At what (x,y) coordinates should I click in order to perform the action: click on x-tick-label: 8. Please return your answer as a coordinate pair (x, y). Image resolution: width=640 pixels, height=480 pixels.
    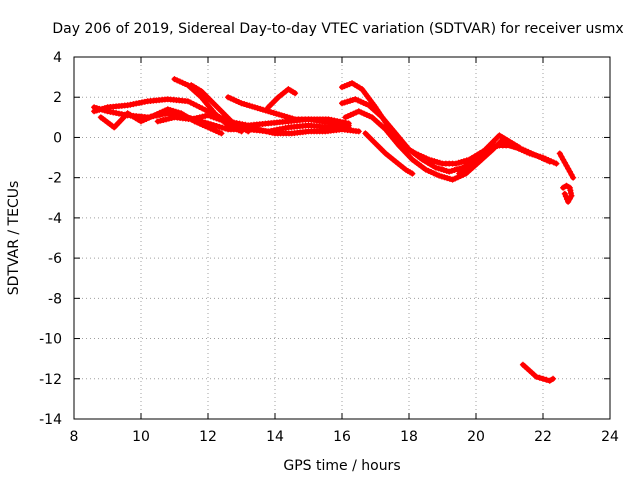
    Looking at the image, I should click on (74, 437).